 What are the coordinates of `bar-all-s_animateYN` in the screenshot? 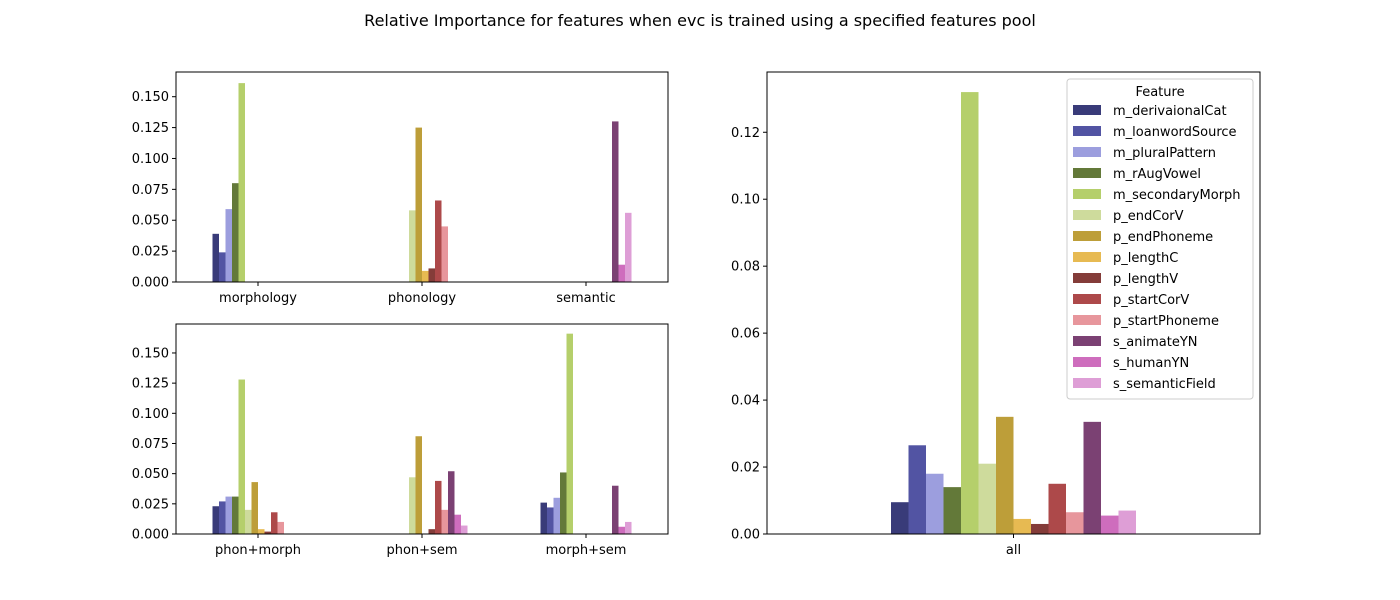 It's located at (1092, 477).